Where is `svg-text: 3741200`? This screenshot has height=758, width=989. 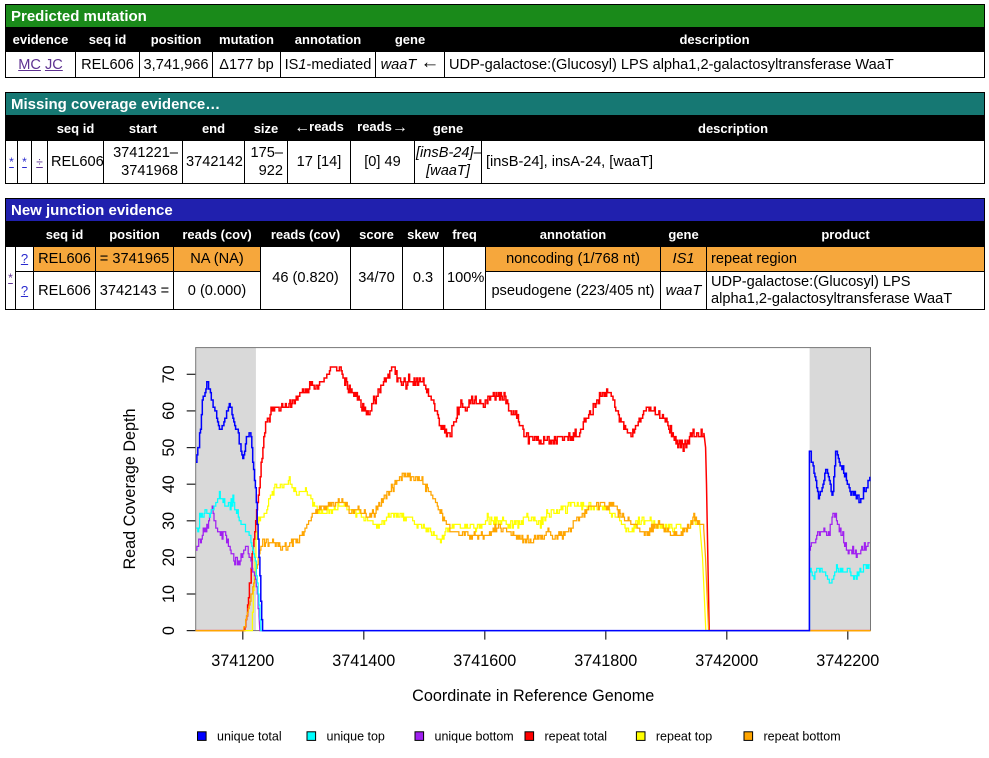
svg-text: 3741200 is located at coordinates (242, 661).